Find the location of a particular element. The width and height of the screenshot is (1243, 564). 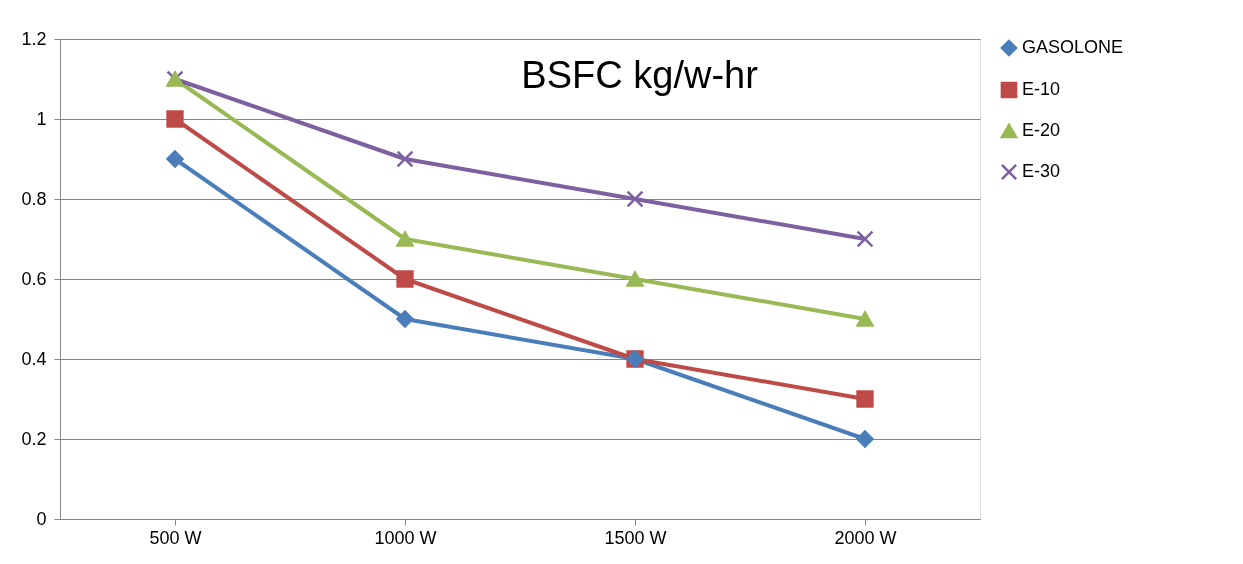

x-tick-label: 2000 W is located at coordinates (865, 537).